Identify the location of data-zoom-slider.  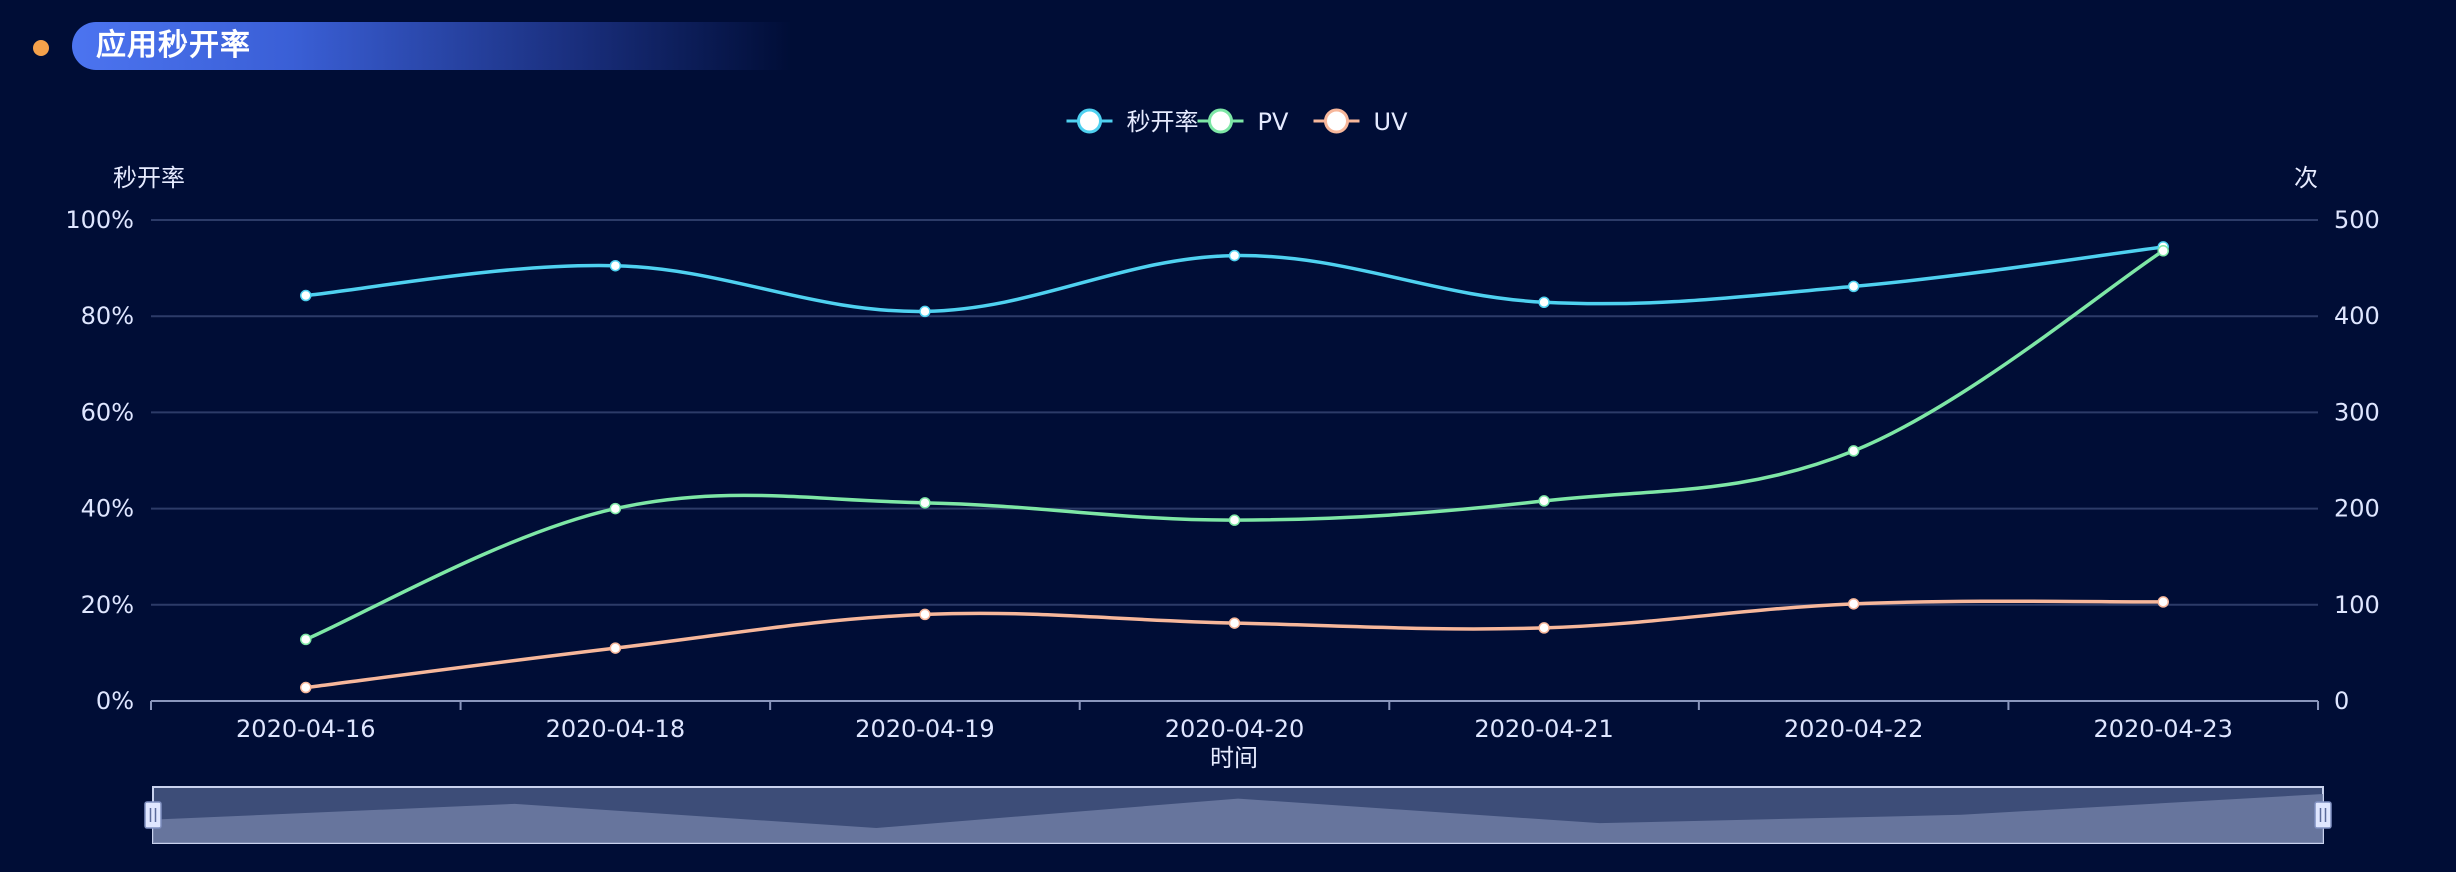
(1238, 815).